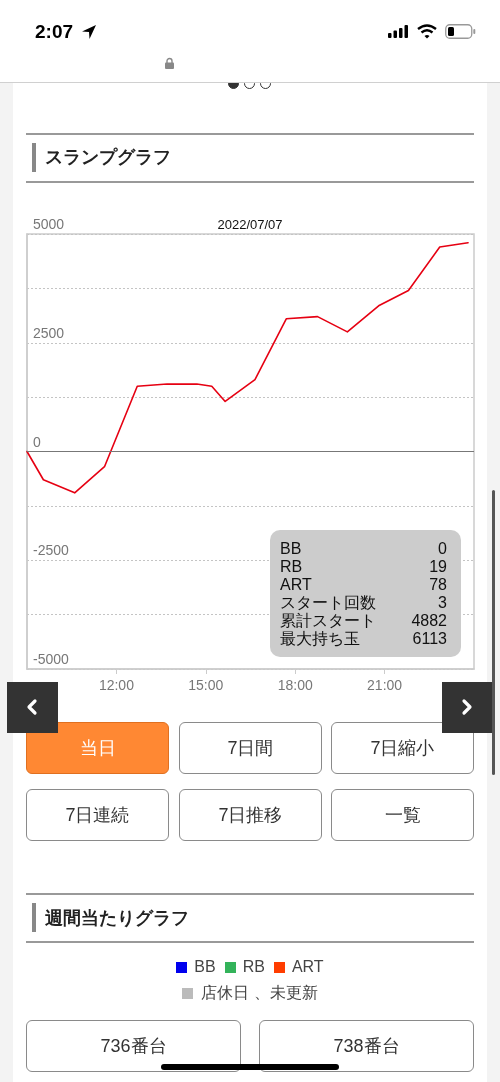  What do you see at coordinates (49, 332) in the screenshot?
I see `y-tick-label: 2500` at bounding box center [49, 332].